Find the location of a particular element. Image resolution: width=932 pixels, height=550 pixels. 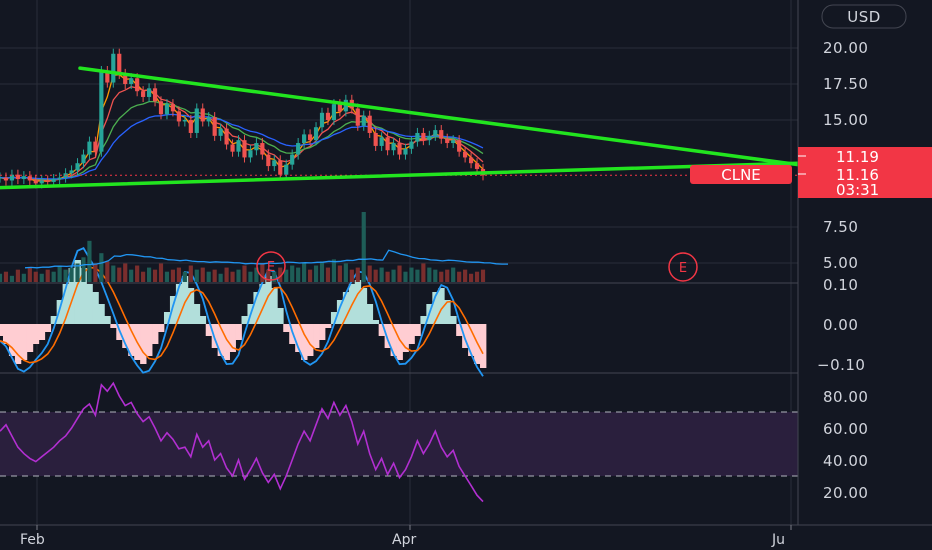

time-axis-background is located at coordinates (399, 537).